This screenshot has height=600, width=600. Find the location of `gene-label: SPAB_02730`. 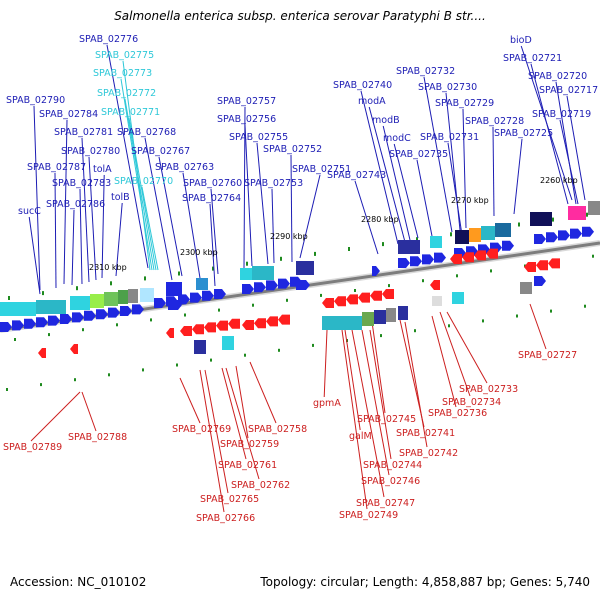

gene-label: SPAB_02730 is located at coordinates (447, 87).